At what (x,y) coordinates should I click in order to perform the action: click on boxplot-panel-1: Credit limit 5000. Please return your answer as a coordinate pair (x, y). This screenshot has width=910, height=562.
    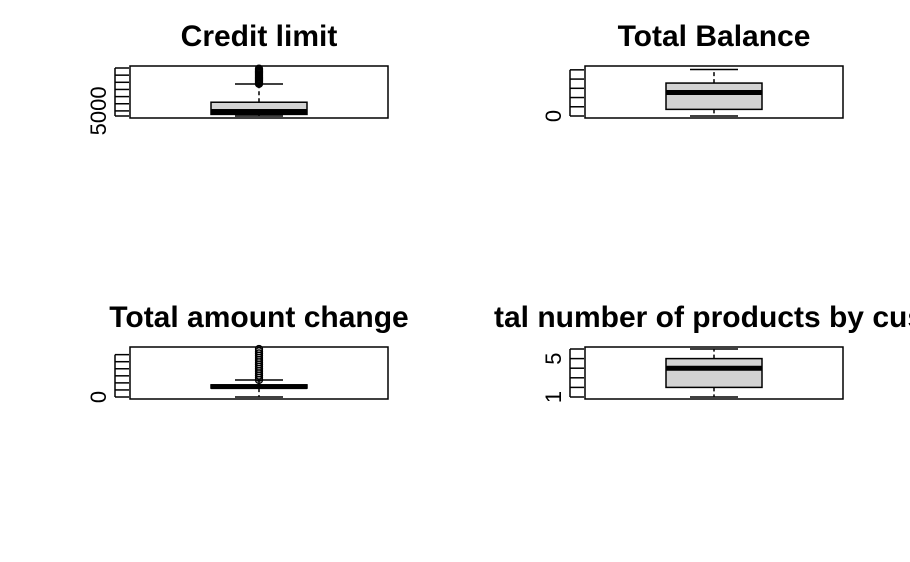
    Looking at the image, I should click on (237, 77).